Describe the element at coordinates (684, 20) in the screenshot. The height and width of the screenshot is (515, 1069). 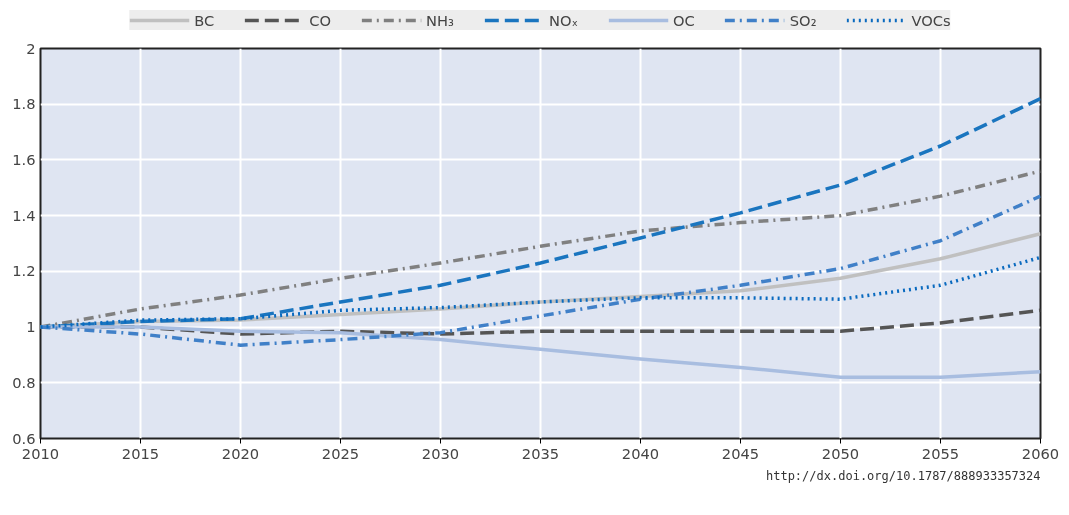
I see `legend-label: OC` at that location.